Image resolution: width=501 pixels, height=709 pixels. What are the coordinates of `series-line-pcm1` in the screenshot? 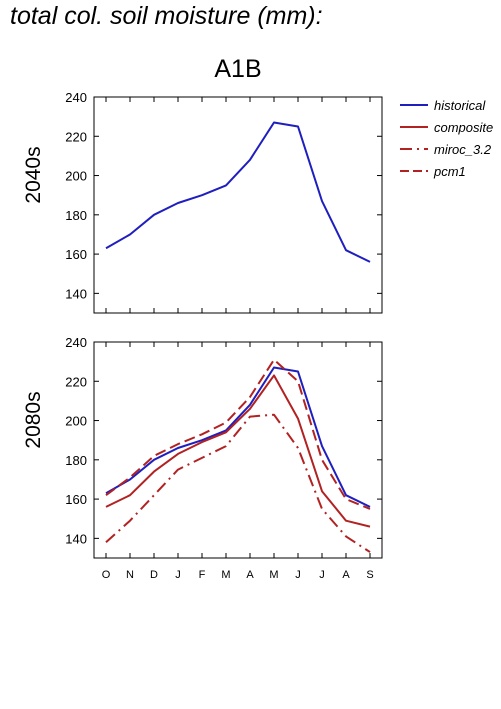 It's located at (238, 434).